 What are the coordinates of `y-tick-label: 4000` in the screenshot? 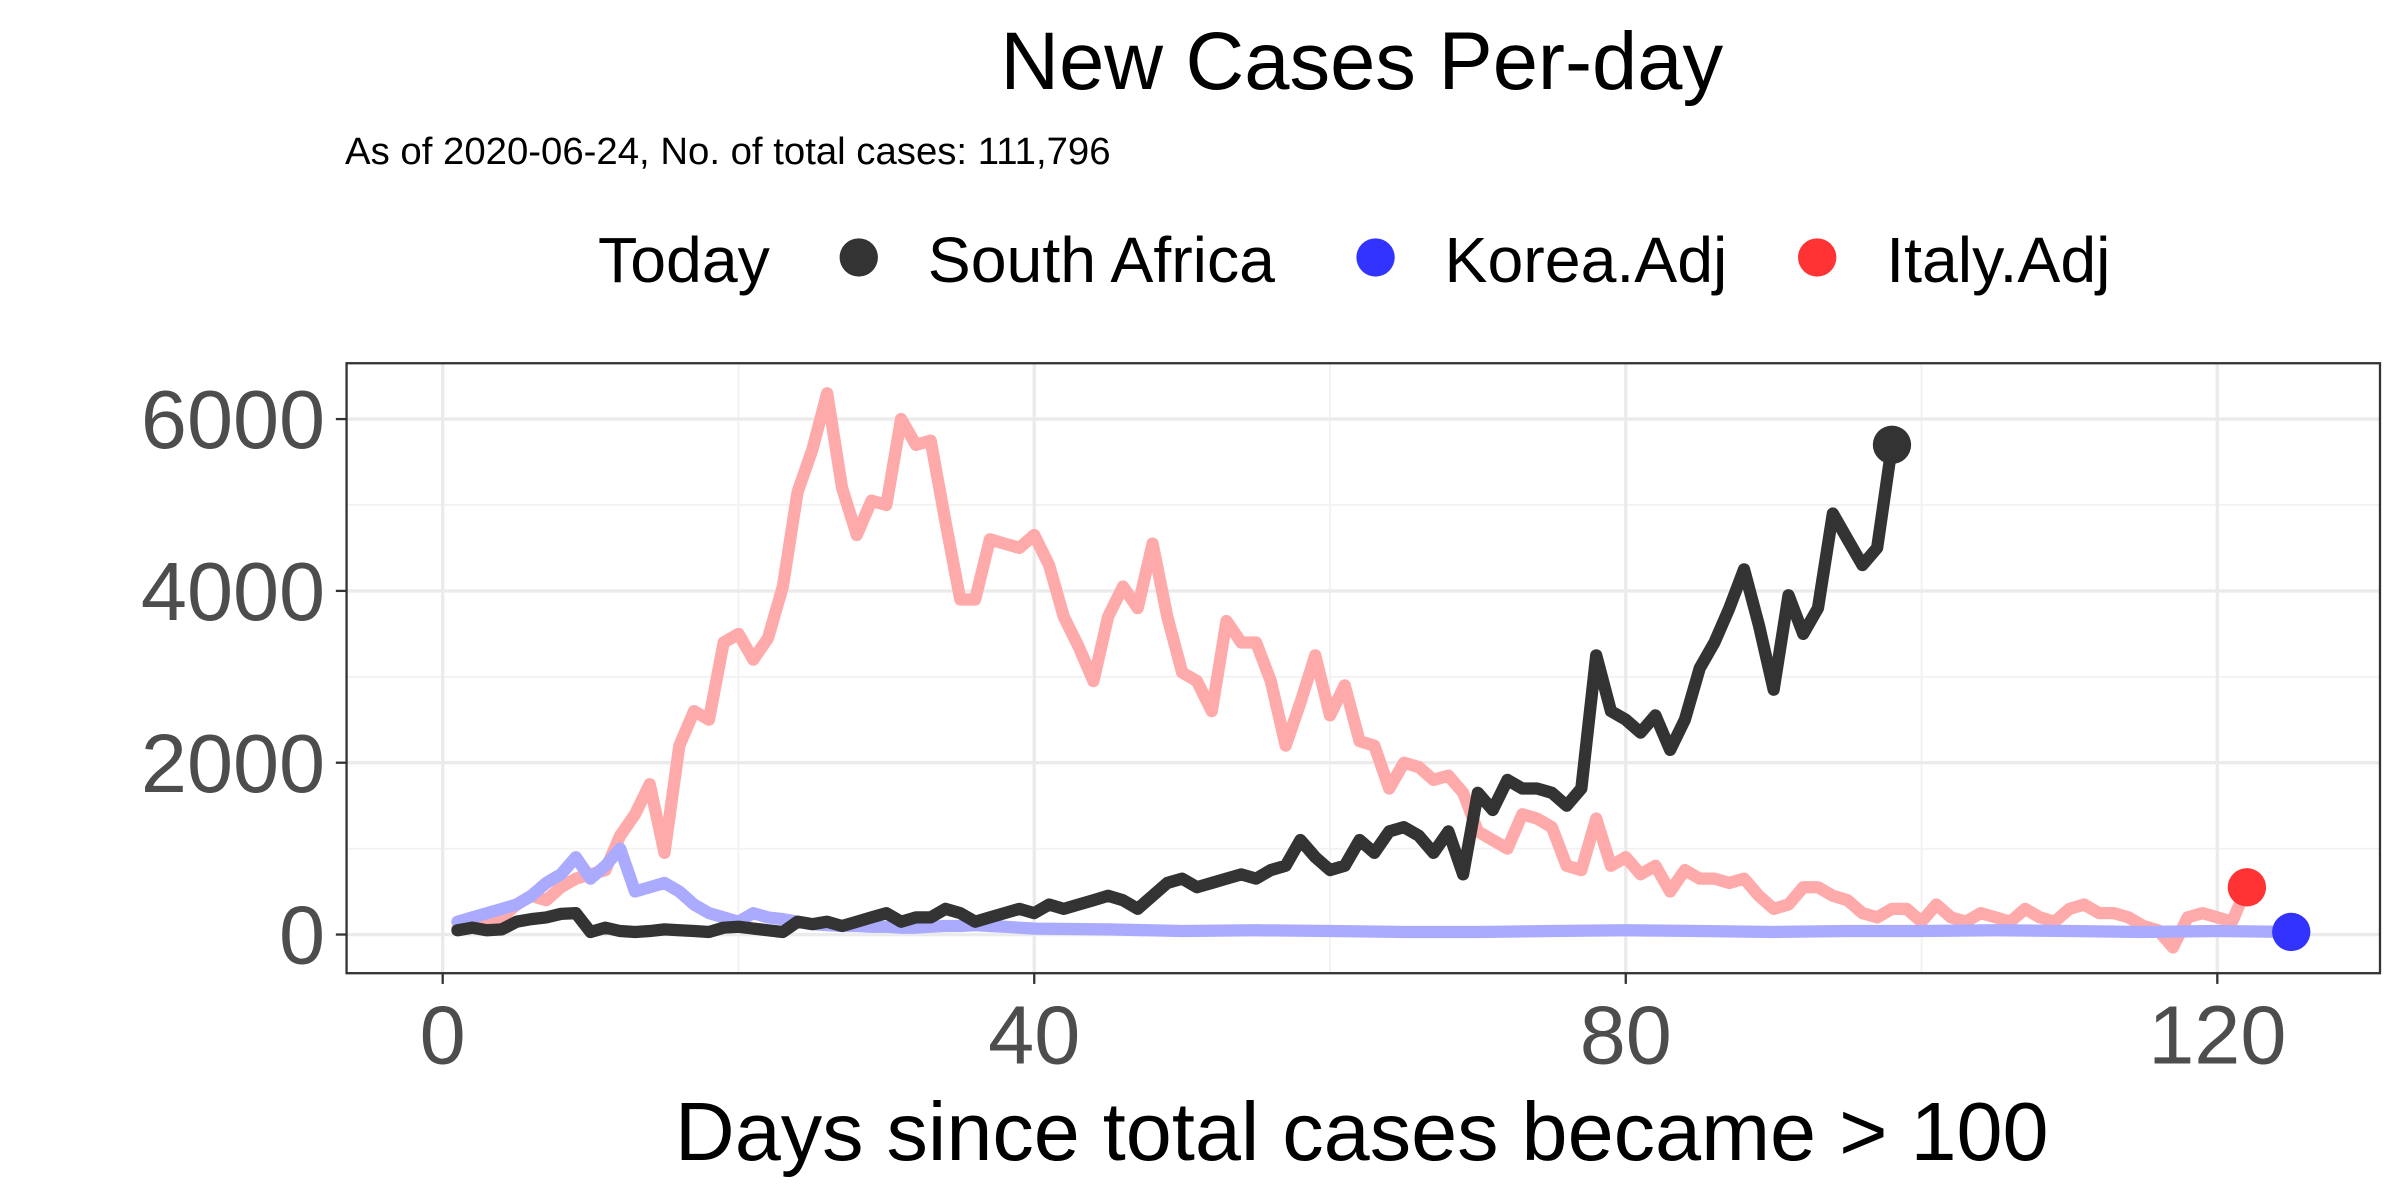 It's located at (233, 591).